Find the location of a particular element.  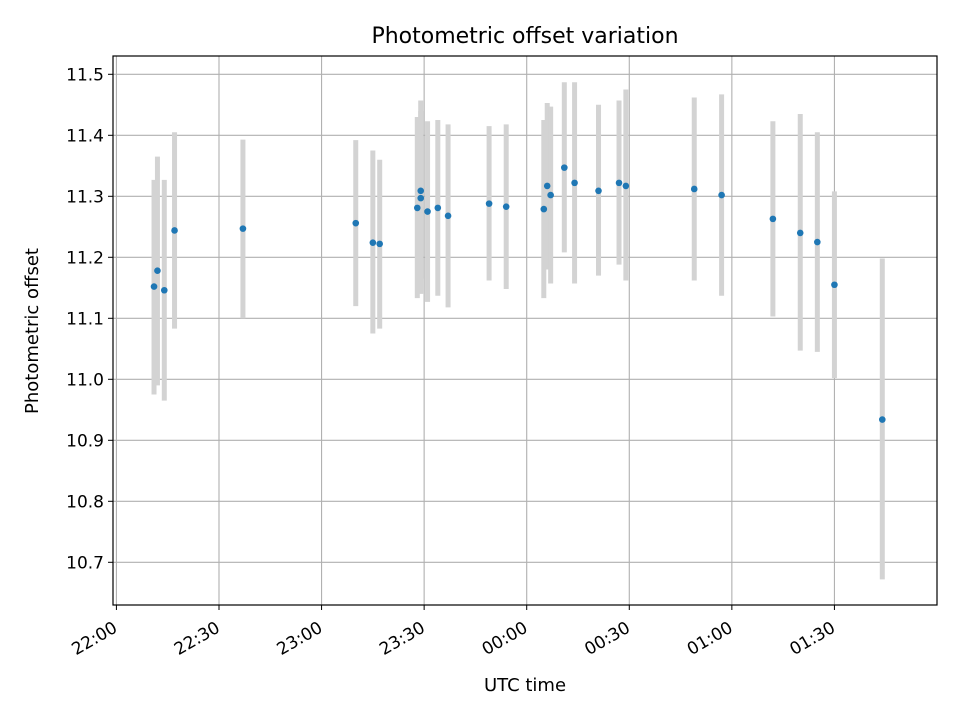

chart-title: Photometric offset variation is located at coordinates (524, 36).